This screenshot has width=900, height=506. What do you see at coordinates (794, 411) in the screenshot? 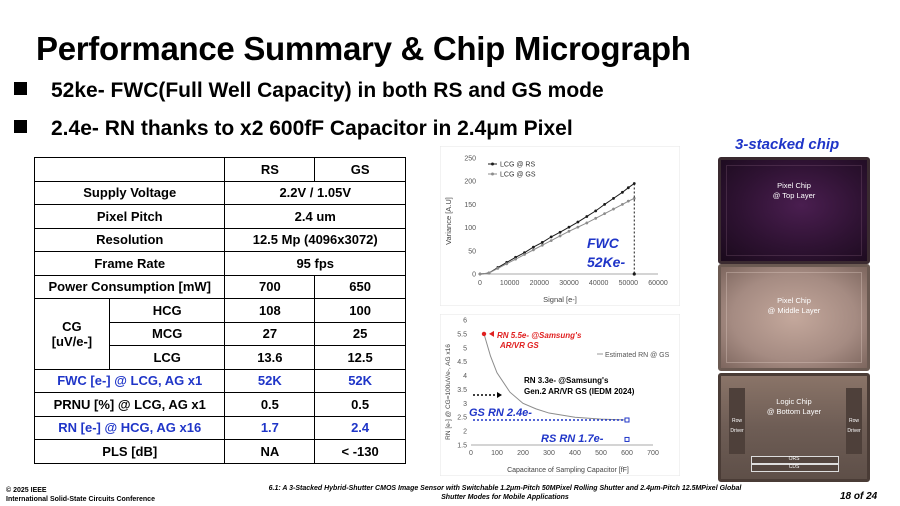
I see `bottom-die-label-line2: @ Bottom Layer` at bounding box center [794, 411].